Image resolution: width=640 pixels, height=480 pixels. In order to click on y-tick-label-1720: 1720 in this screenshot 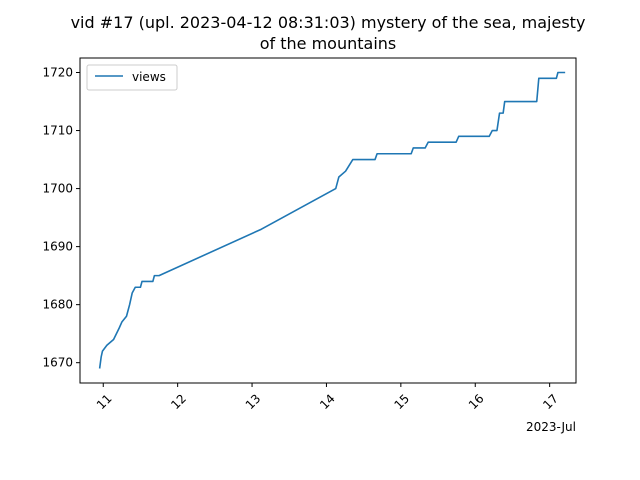, I will do `click(57, 73)`.